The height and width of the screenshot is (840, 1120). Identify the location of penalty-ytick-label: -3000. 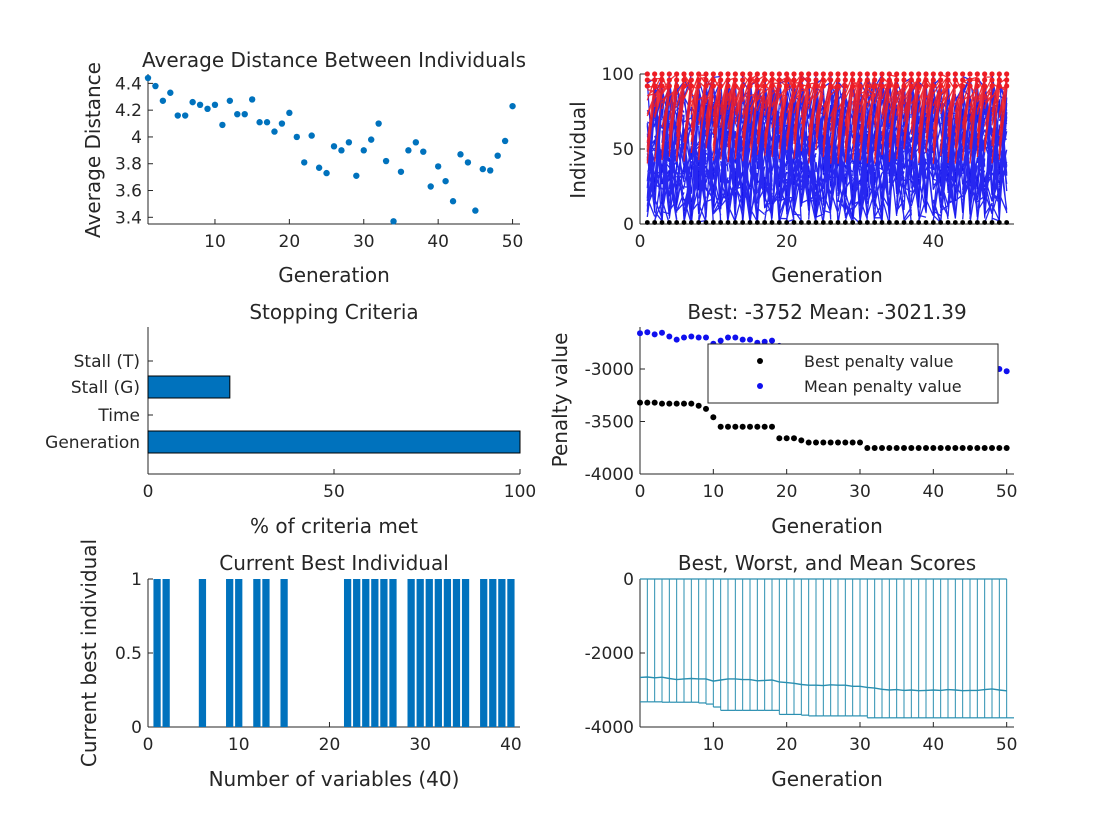
(609, 370).